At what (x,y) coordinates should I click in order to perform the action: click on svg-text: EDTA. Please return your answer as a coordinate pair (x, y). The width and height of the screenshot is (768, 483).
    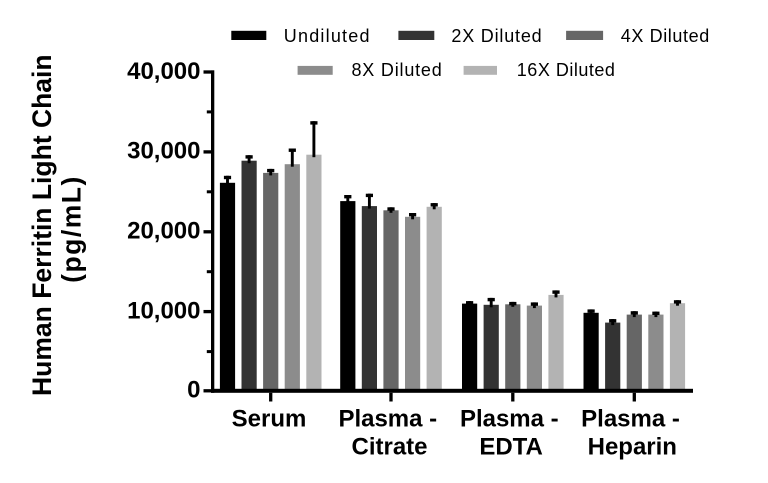
    Looking at the image, I should click on (511, 446).